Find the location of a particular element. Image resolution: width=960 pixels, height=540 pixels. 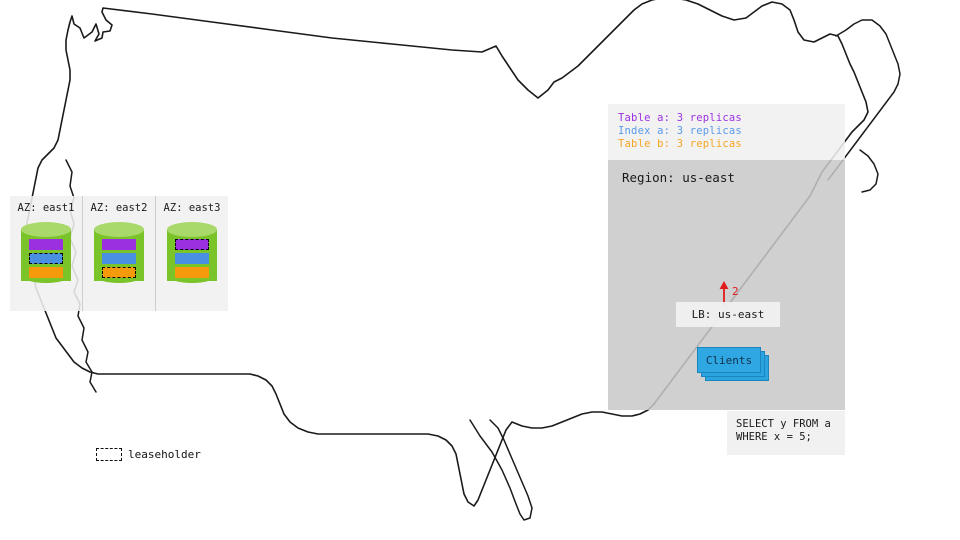

replica-list-east3 is located at coordinates (192, 261).